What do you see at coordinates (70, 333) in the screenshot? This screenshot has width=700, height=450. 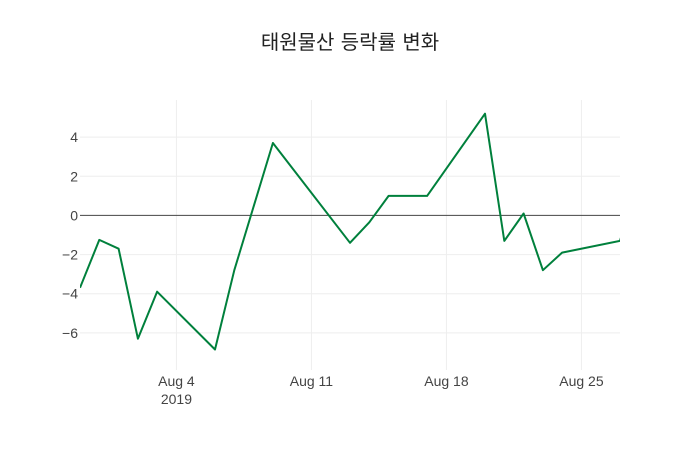 I see `y-tick-label: −6` at bounding box center [70, 333].